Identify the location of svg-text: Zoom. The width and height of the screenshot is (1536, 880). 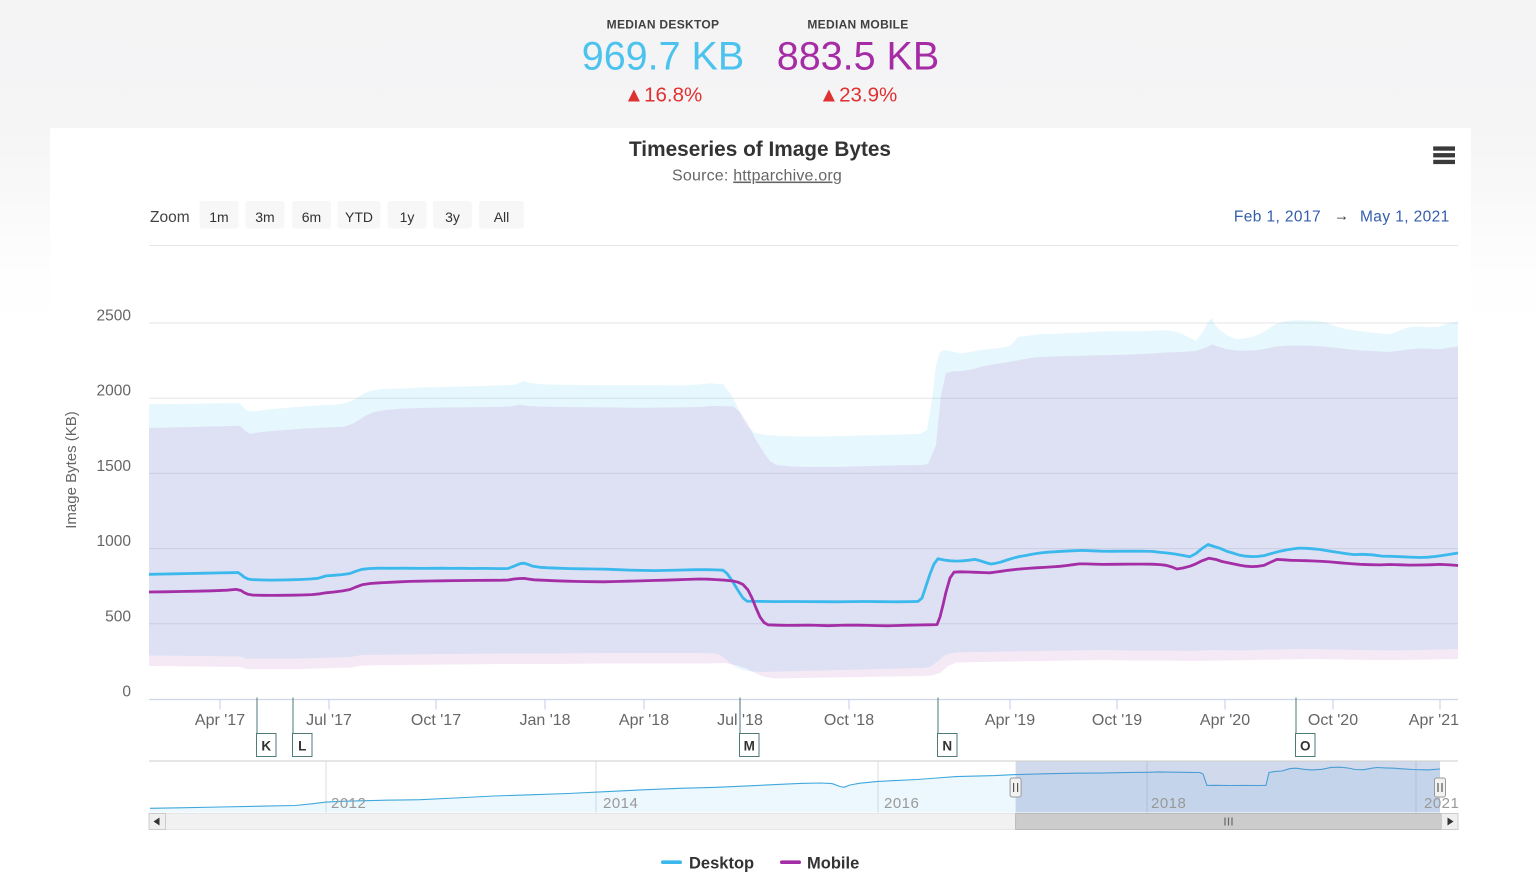
(170, 217).